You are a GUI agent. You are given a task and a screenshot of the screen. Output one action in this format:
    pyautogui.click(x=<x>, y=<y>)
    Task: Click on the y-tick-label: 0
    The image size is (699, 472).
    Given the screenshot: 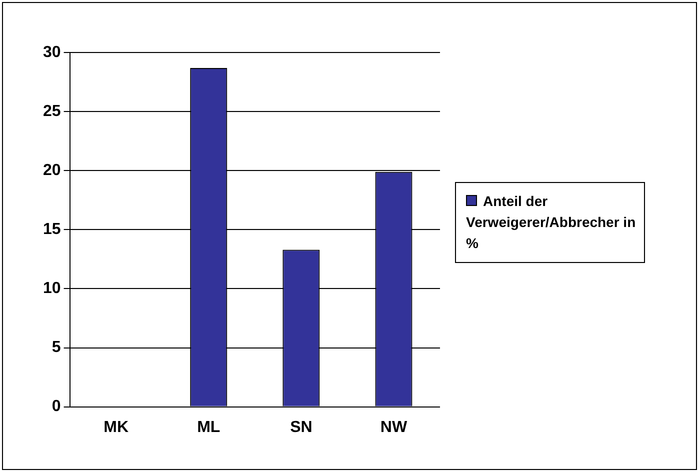 What is the action you would take?
    pyautogui.click(x=56, y=407)
    